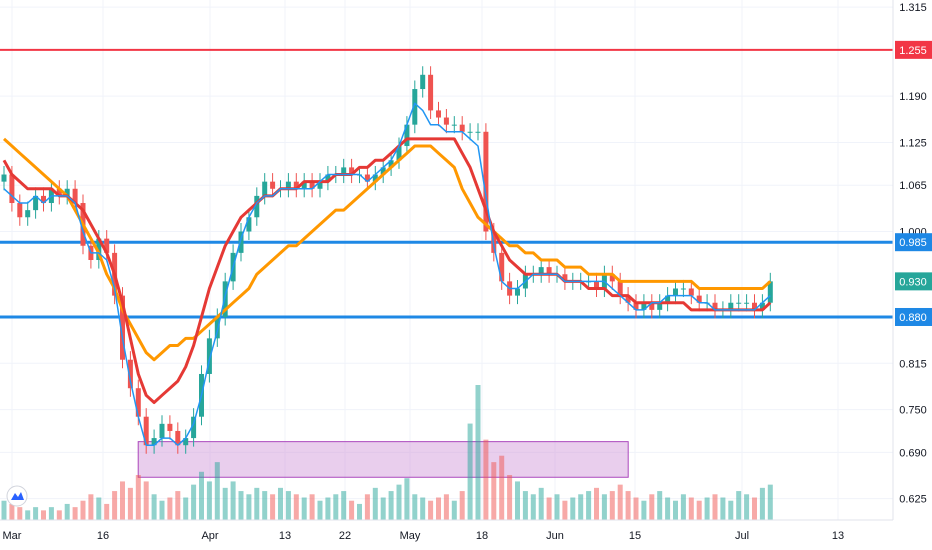 Image resolution: width=932 pixels, height=550 pixels. Describe the element at coordinates (913, 143) in the screenshot. I see `price-tick-label: 1.125` at that location.